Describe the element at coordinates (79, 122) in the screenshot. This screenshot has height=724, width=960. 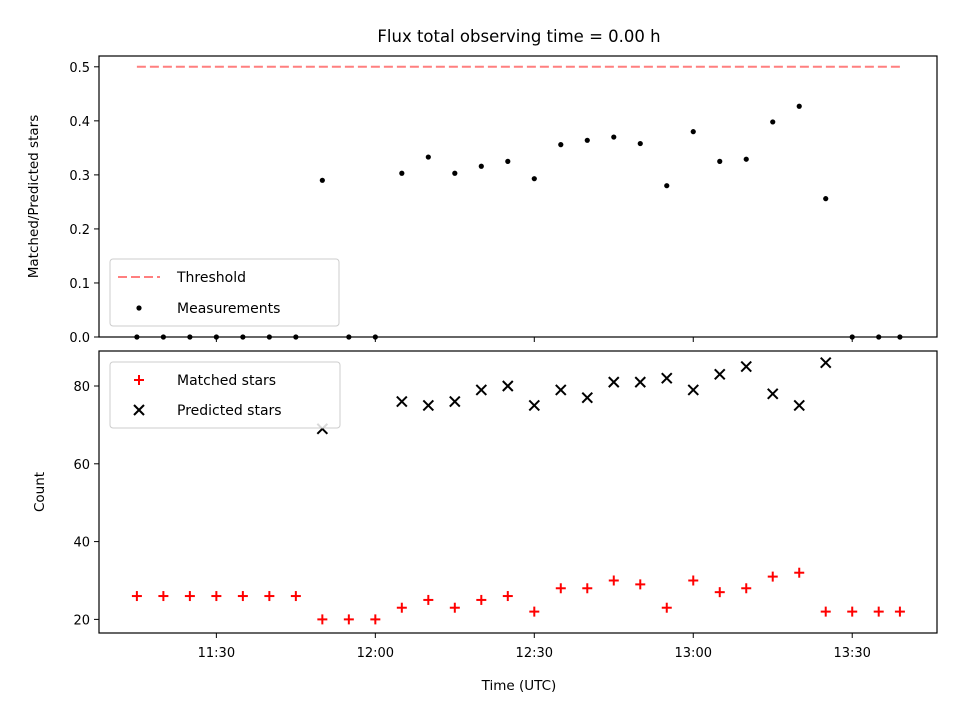
I see `top-y-tick-label: 0.4` at that location.